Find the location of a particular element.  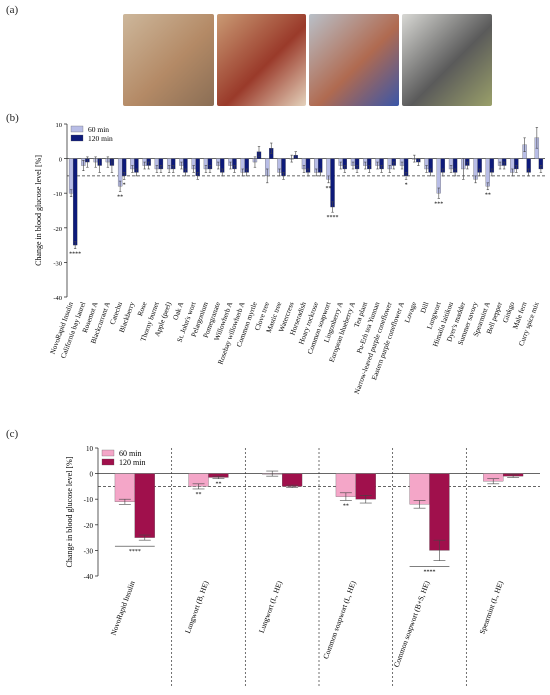

chart-c-category-label: Lungwort (L, HE) is located at coordinates (270, 606).